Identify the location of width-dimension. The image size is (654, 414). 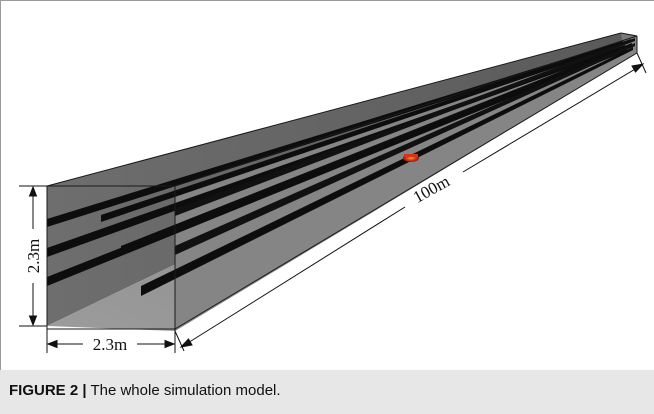
(111, 341).